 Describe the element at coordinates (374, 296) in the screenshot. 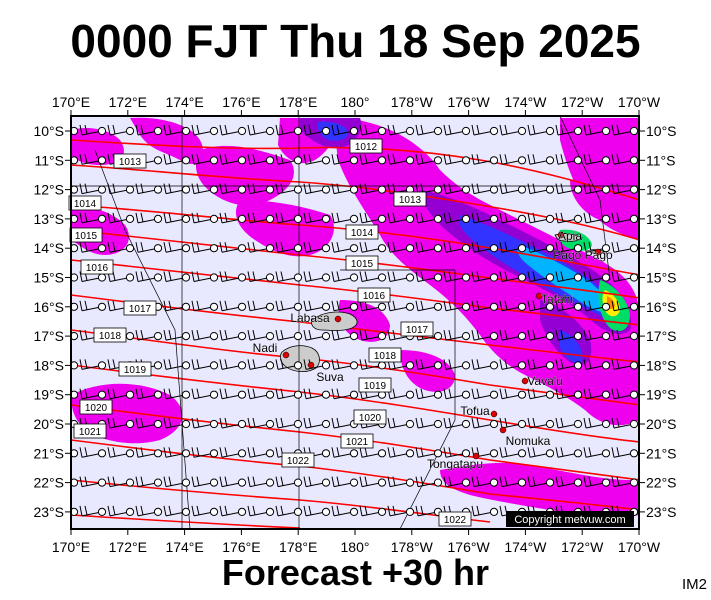

I see `svg-text: 1016` at that location.